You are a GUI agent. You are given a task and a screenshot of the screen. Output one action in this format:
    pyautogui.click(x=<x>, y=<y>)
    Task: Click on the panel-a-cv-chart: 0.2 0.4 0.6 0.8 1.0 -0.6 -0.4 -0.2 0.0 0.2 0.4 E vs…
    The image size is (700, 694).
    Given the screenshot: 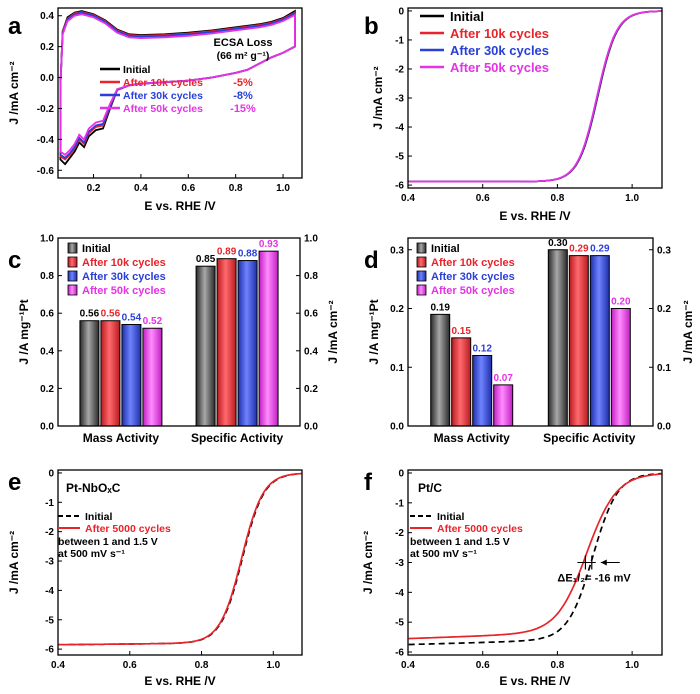 What is the action you would take?
    pyautogui.click(x=155, y=110)
    